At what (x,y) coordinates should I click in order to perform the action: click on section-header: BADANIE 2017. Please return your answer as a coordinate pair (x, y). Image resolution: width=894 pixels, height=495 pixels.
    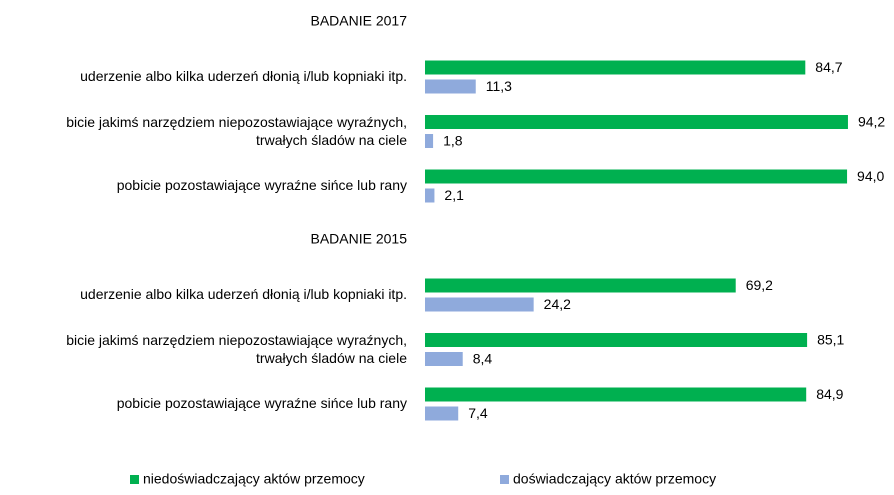
    Looking at the image, I should click on (359, 21).